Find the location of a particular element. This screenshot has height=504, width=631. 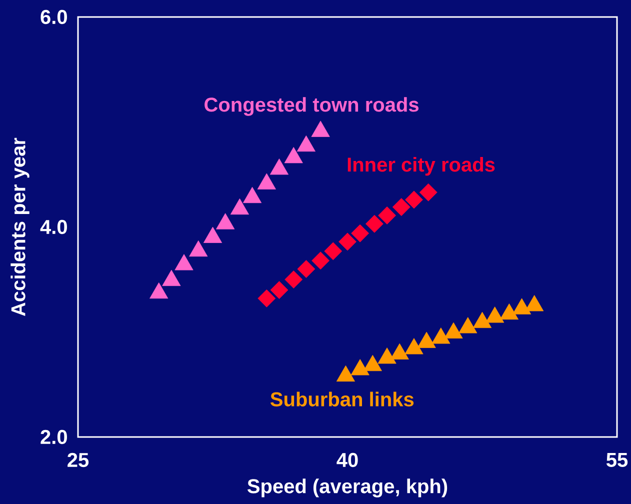

x-tick-label: 55 is located at coordinates (617, 460).